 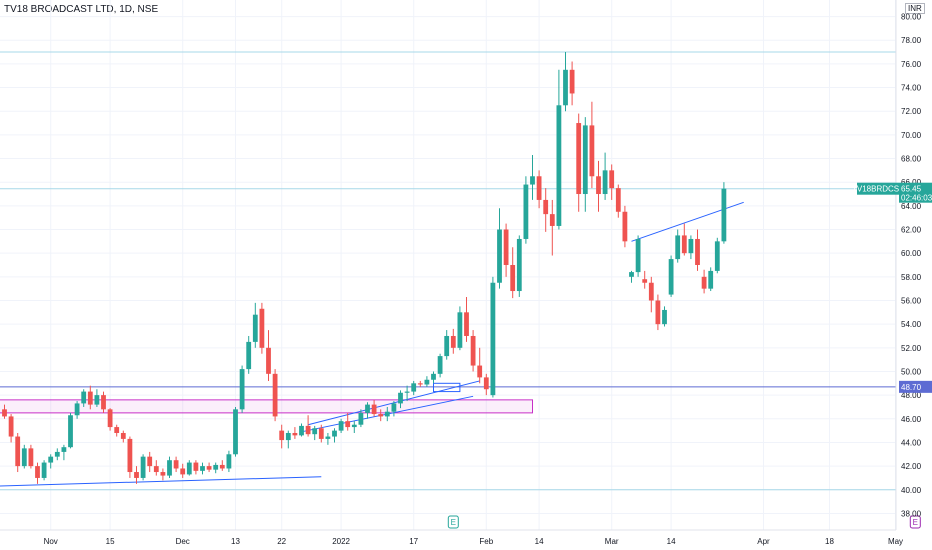 I want to click on price-tick-label: 76.00, so click(x=911, y=64).